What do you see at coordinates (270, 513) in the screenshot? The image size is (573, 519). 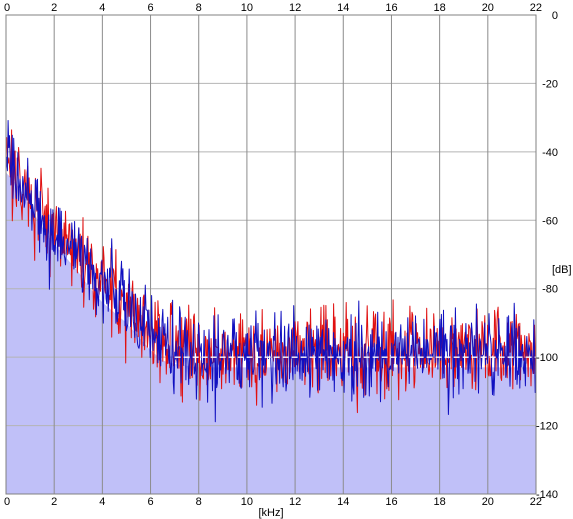 I see `x-axis-label: [kHz]` at bounding box center [270, 513].